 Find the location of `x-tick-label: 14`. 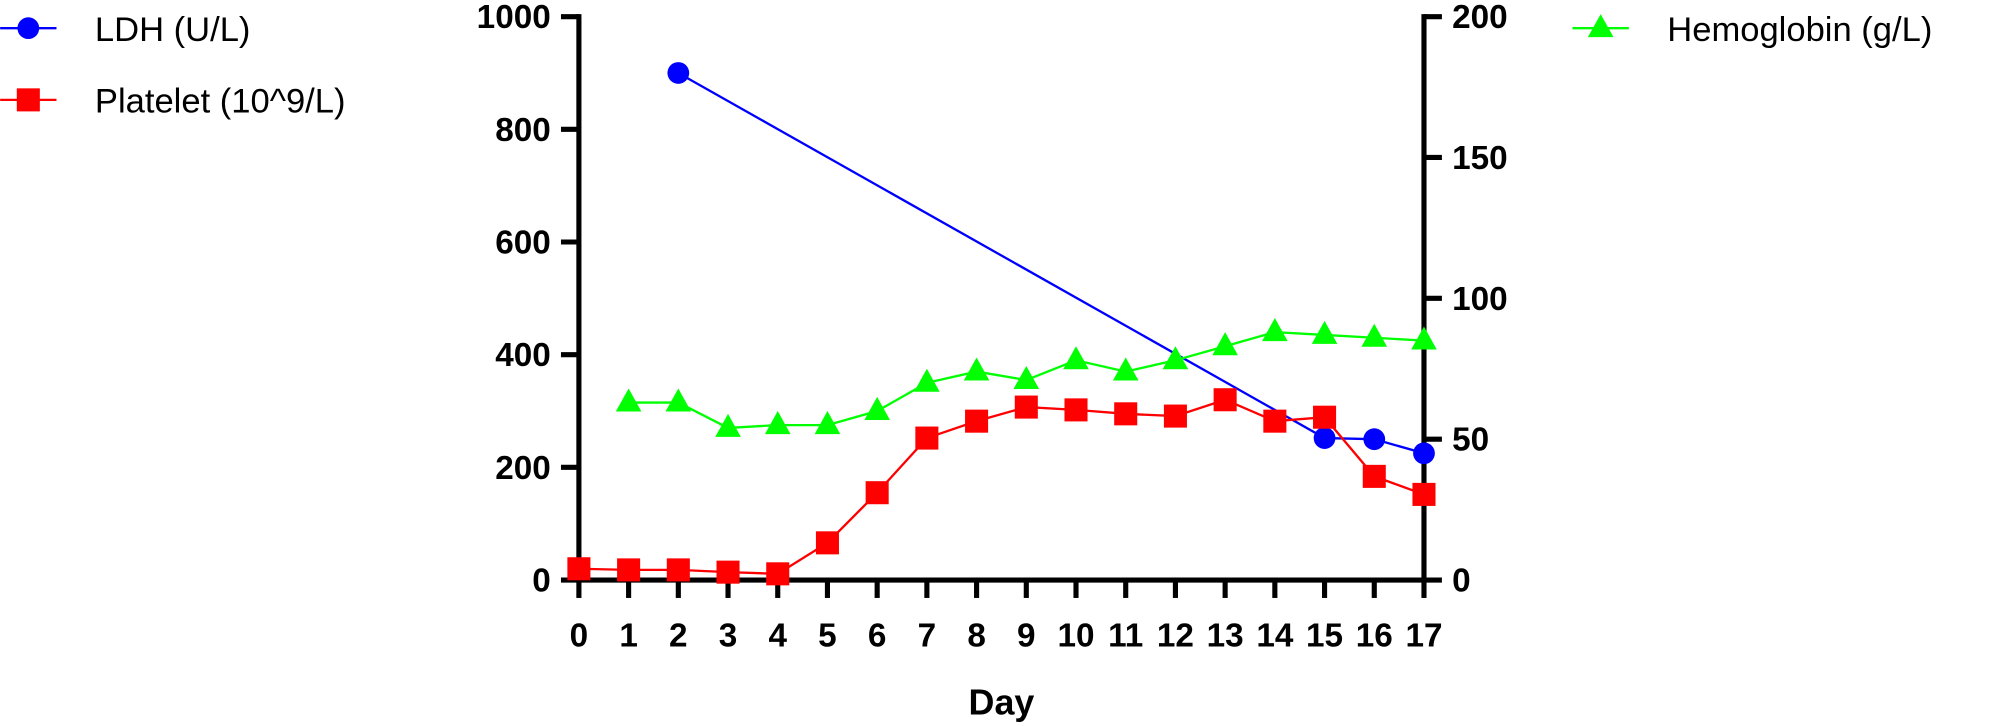

x-tick-label: 14 is located at coordinates (1275, 636).